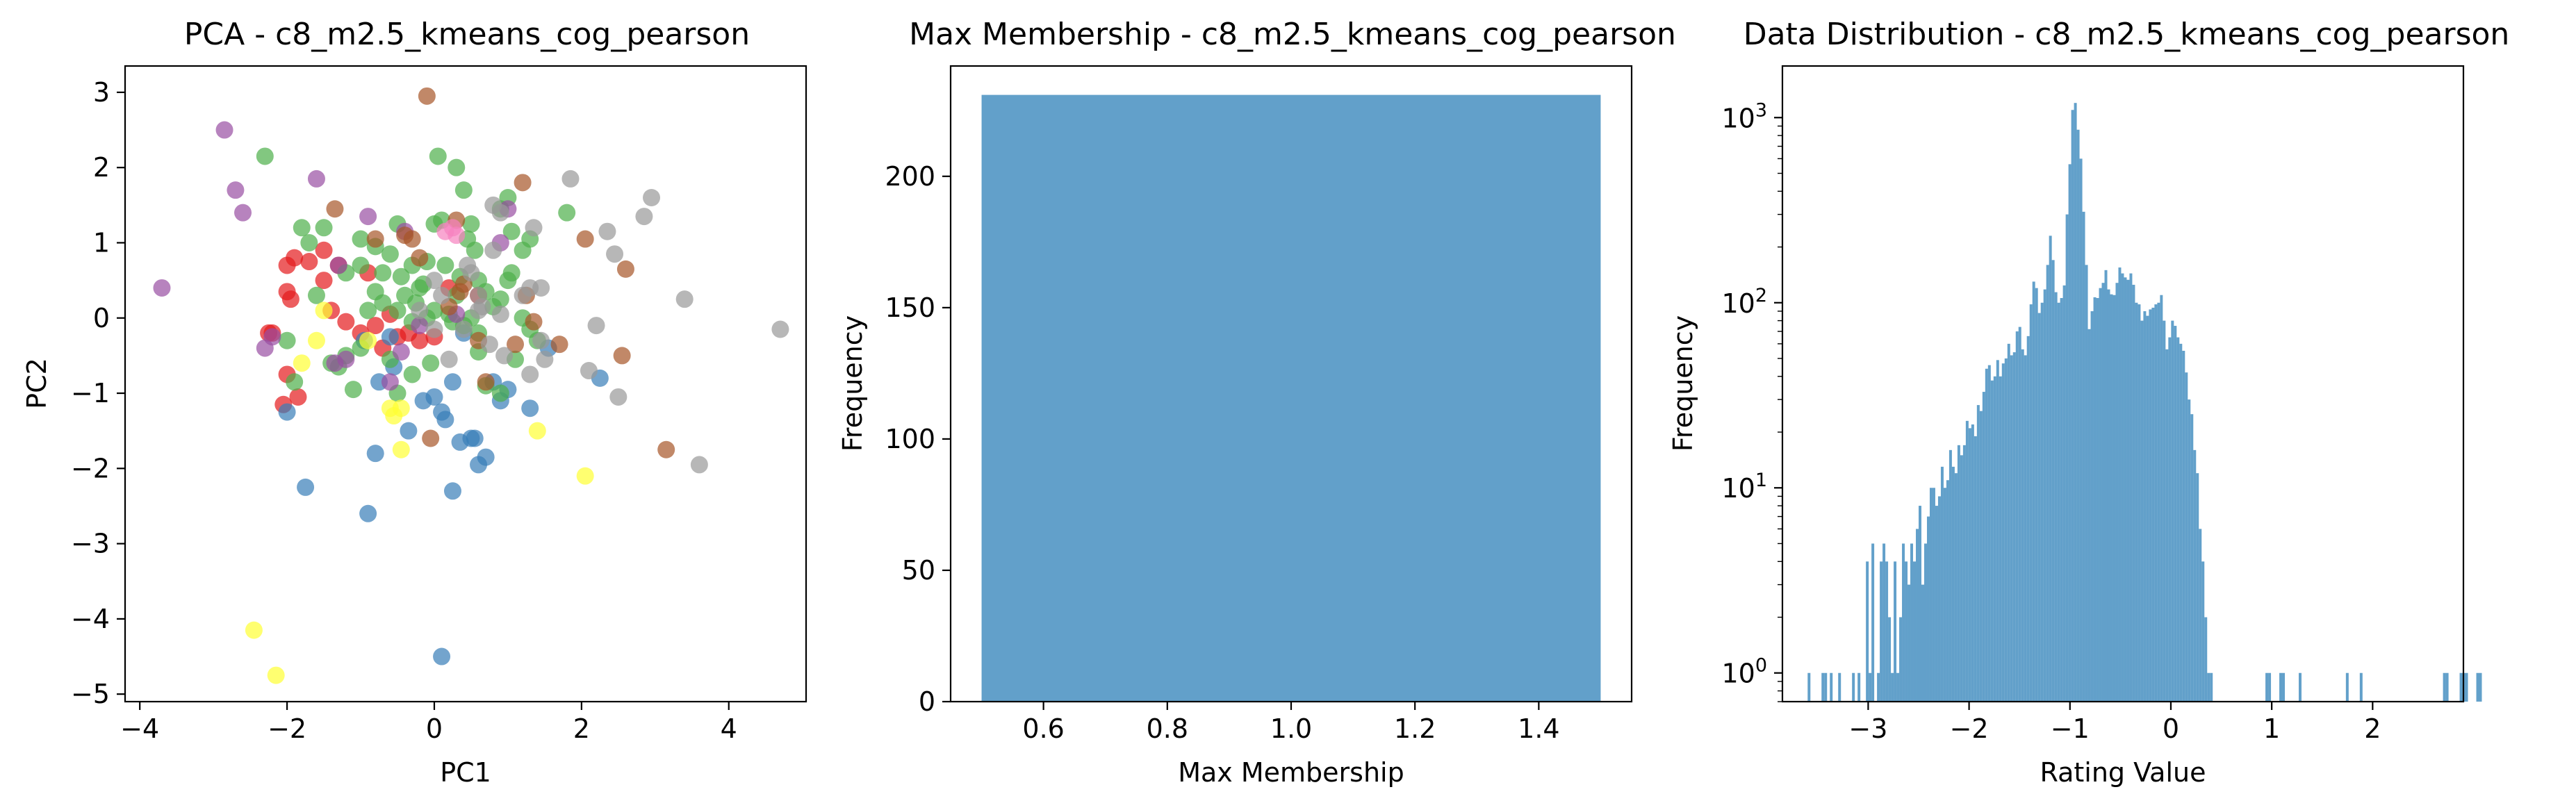 The height and width of the screenshot is (810, 2576). What do you see at coordinates (1744, 672) in the screenshot?
I see `y-tick-label: 10⁰` at bounding box center [1744, 672].